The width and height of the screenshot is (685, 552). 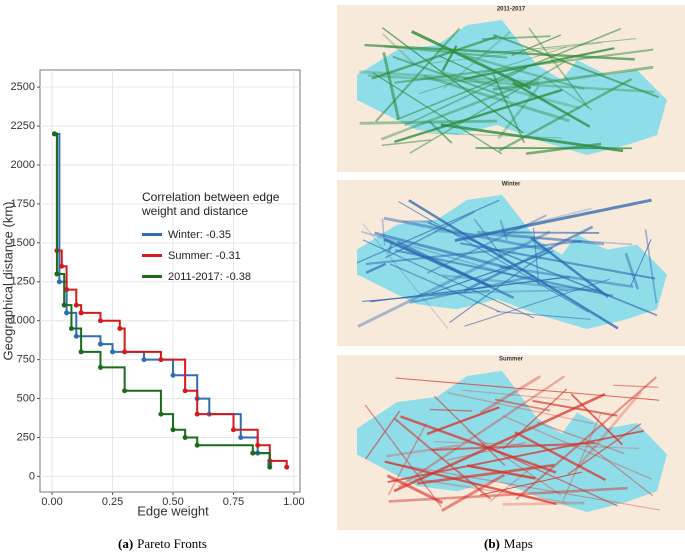 I want to click on legend-entry: Winter: -0.35, so click(x=227, y=234).